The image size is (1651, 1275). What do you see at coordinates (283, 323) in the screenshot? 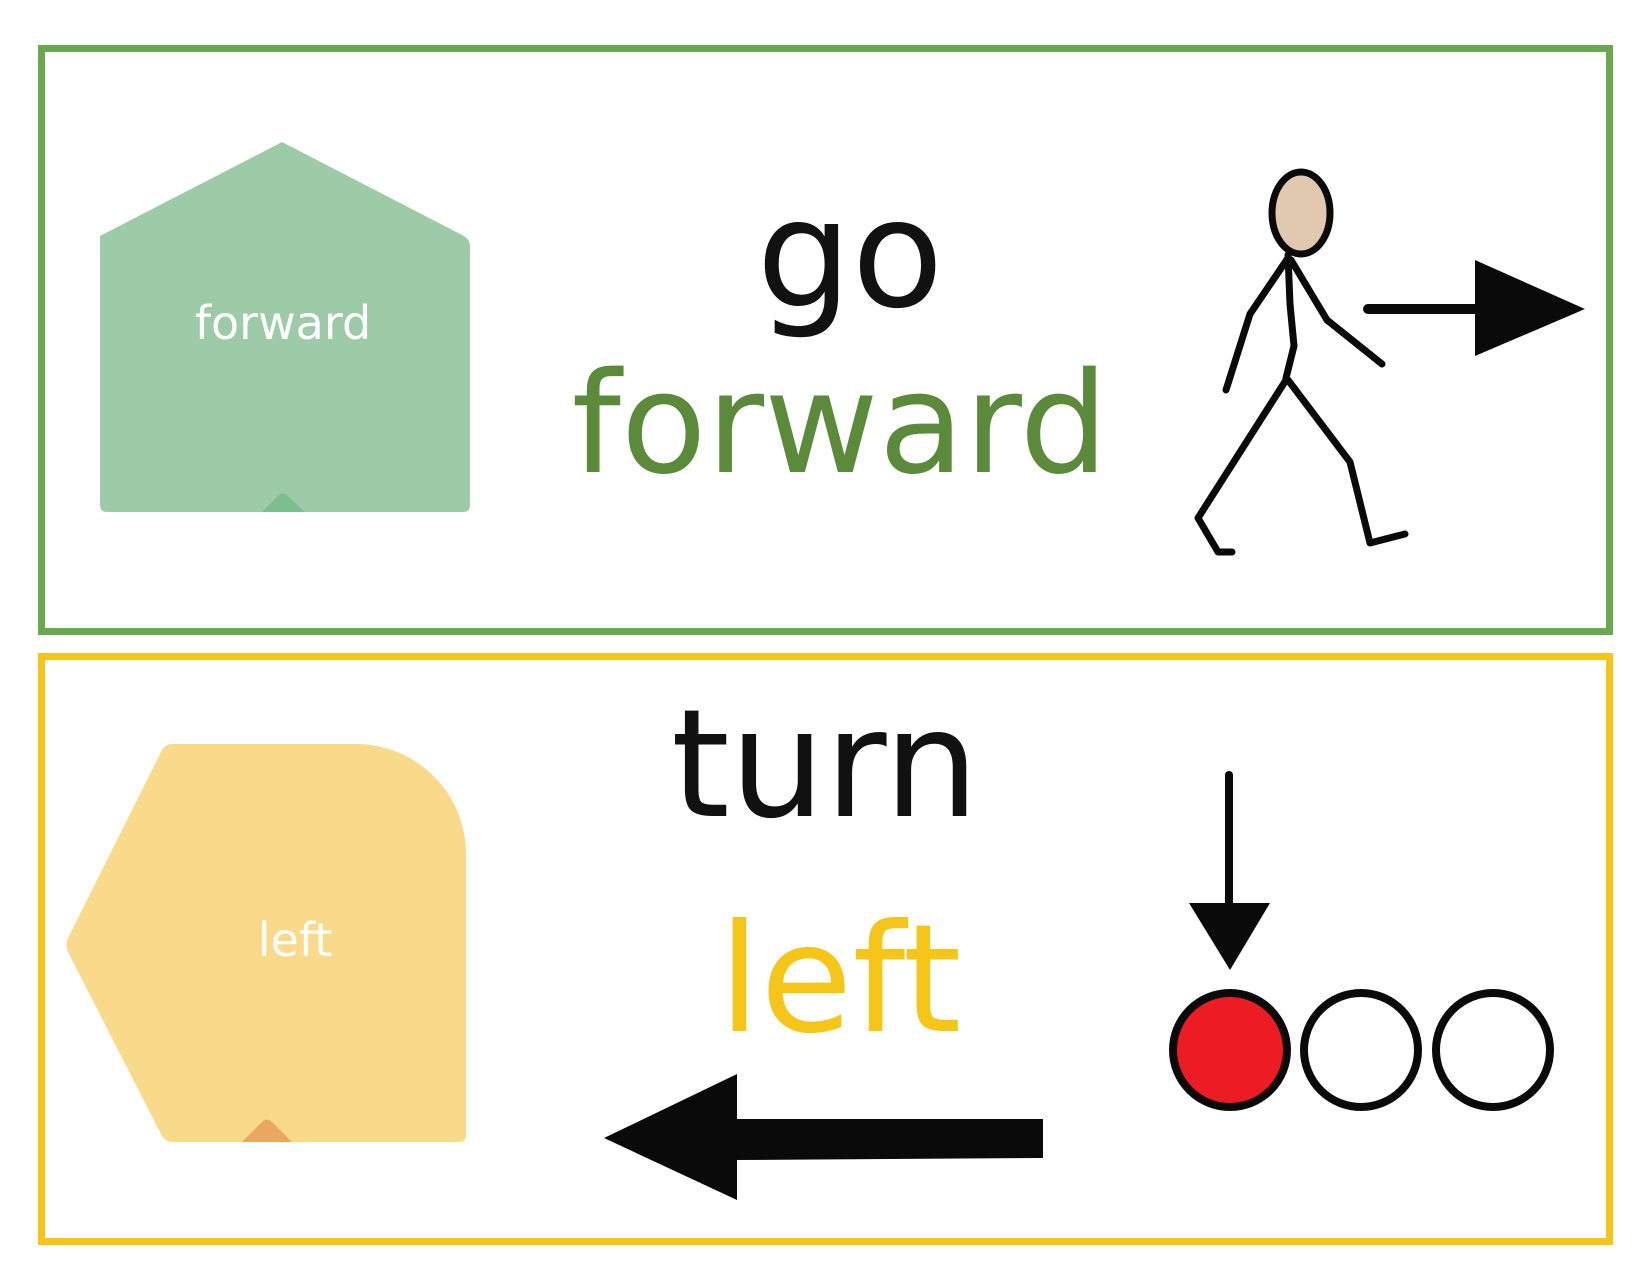
I see `forward-block-label: forward` at bounding box center [283, 323].